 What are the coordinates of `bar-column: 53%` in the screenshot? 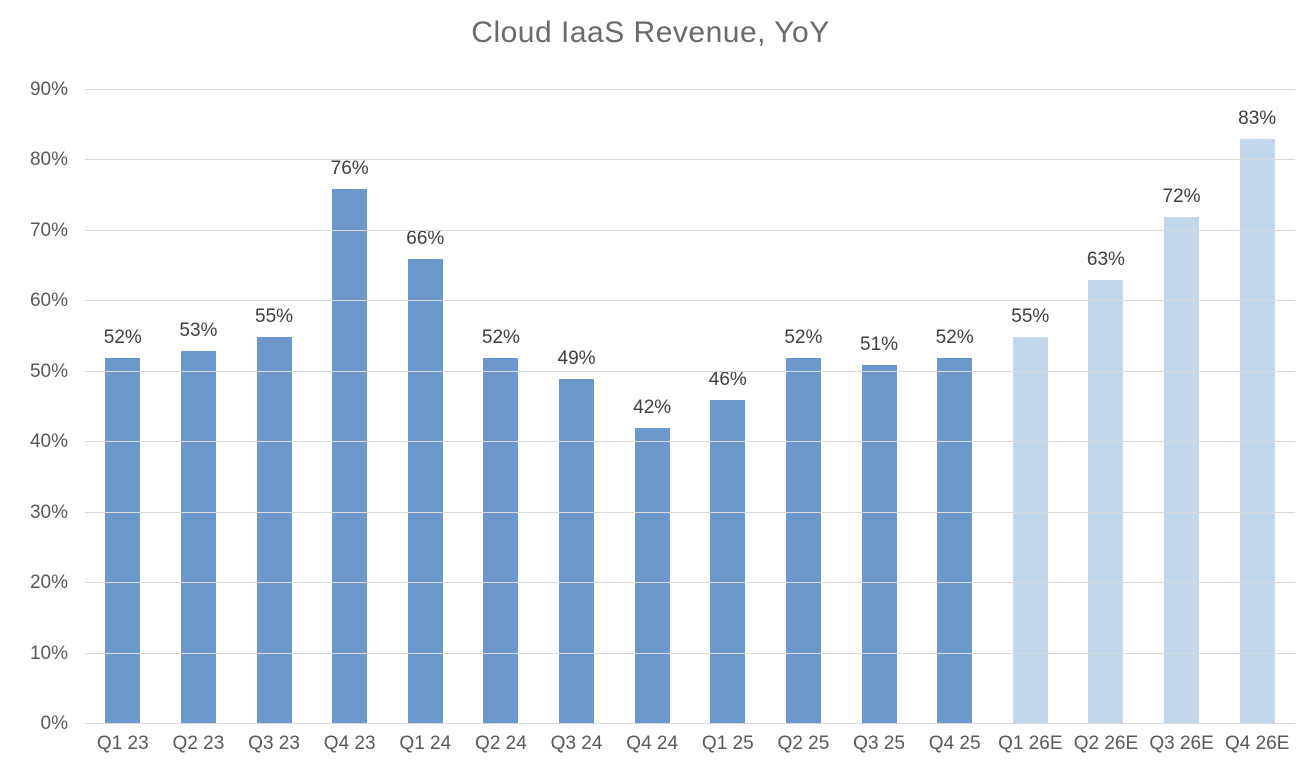 It's located at (199, 407).